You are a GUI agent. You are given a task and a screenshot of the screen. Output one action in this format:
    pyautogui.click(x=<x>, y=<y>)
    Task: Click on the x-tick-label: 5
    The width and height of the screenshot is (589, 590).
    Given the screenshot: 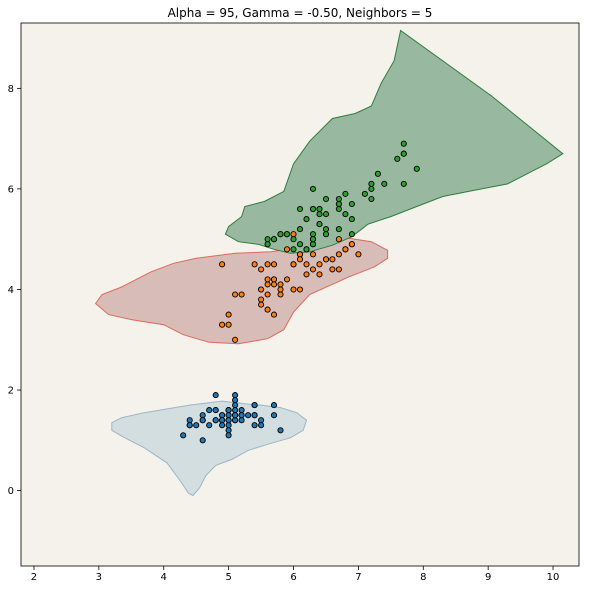 What is the action you would take?
    pyautogui.click(x=228, y=577)
    